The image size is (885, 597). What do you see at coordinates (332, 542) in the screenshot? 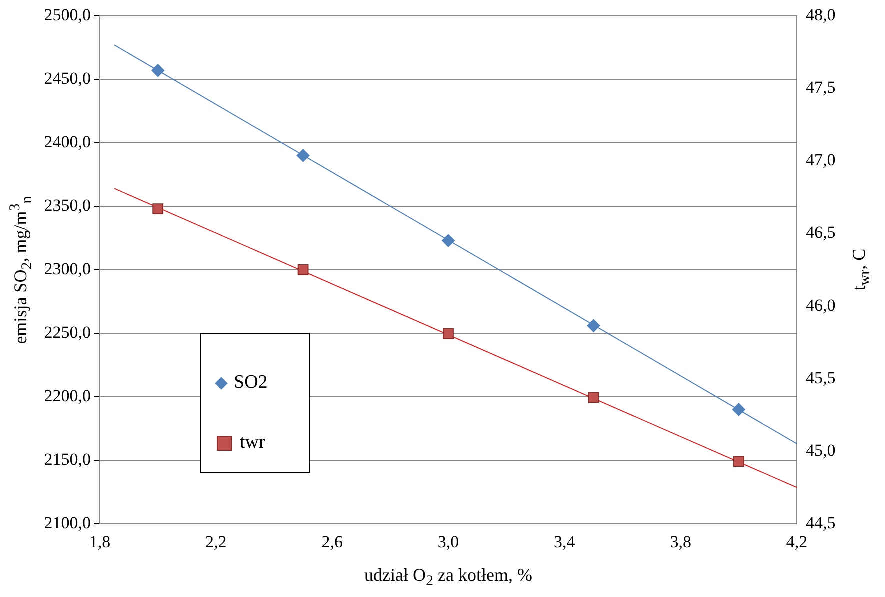
I see `x-tick-label: 2,6` at bounding box center [332, 542].